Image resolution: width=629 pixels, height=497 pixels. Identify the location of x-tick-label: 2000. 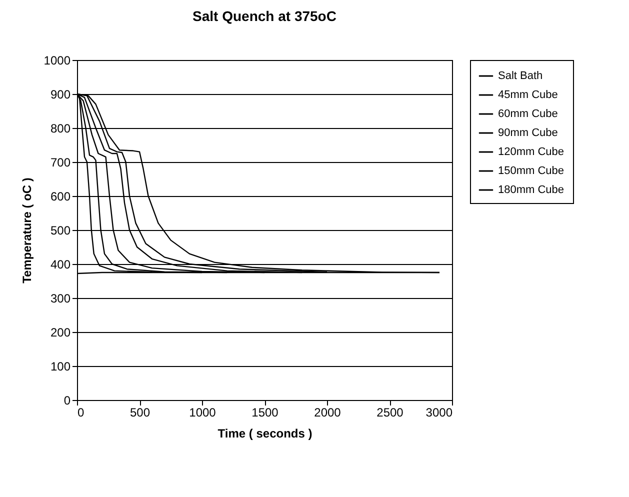
(328, 413).